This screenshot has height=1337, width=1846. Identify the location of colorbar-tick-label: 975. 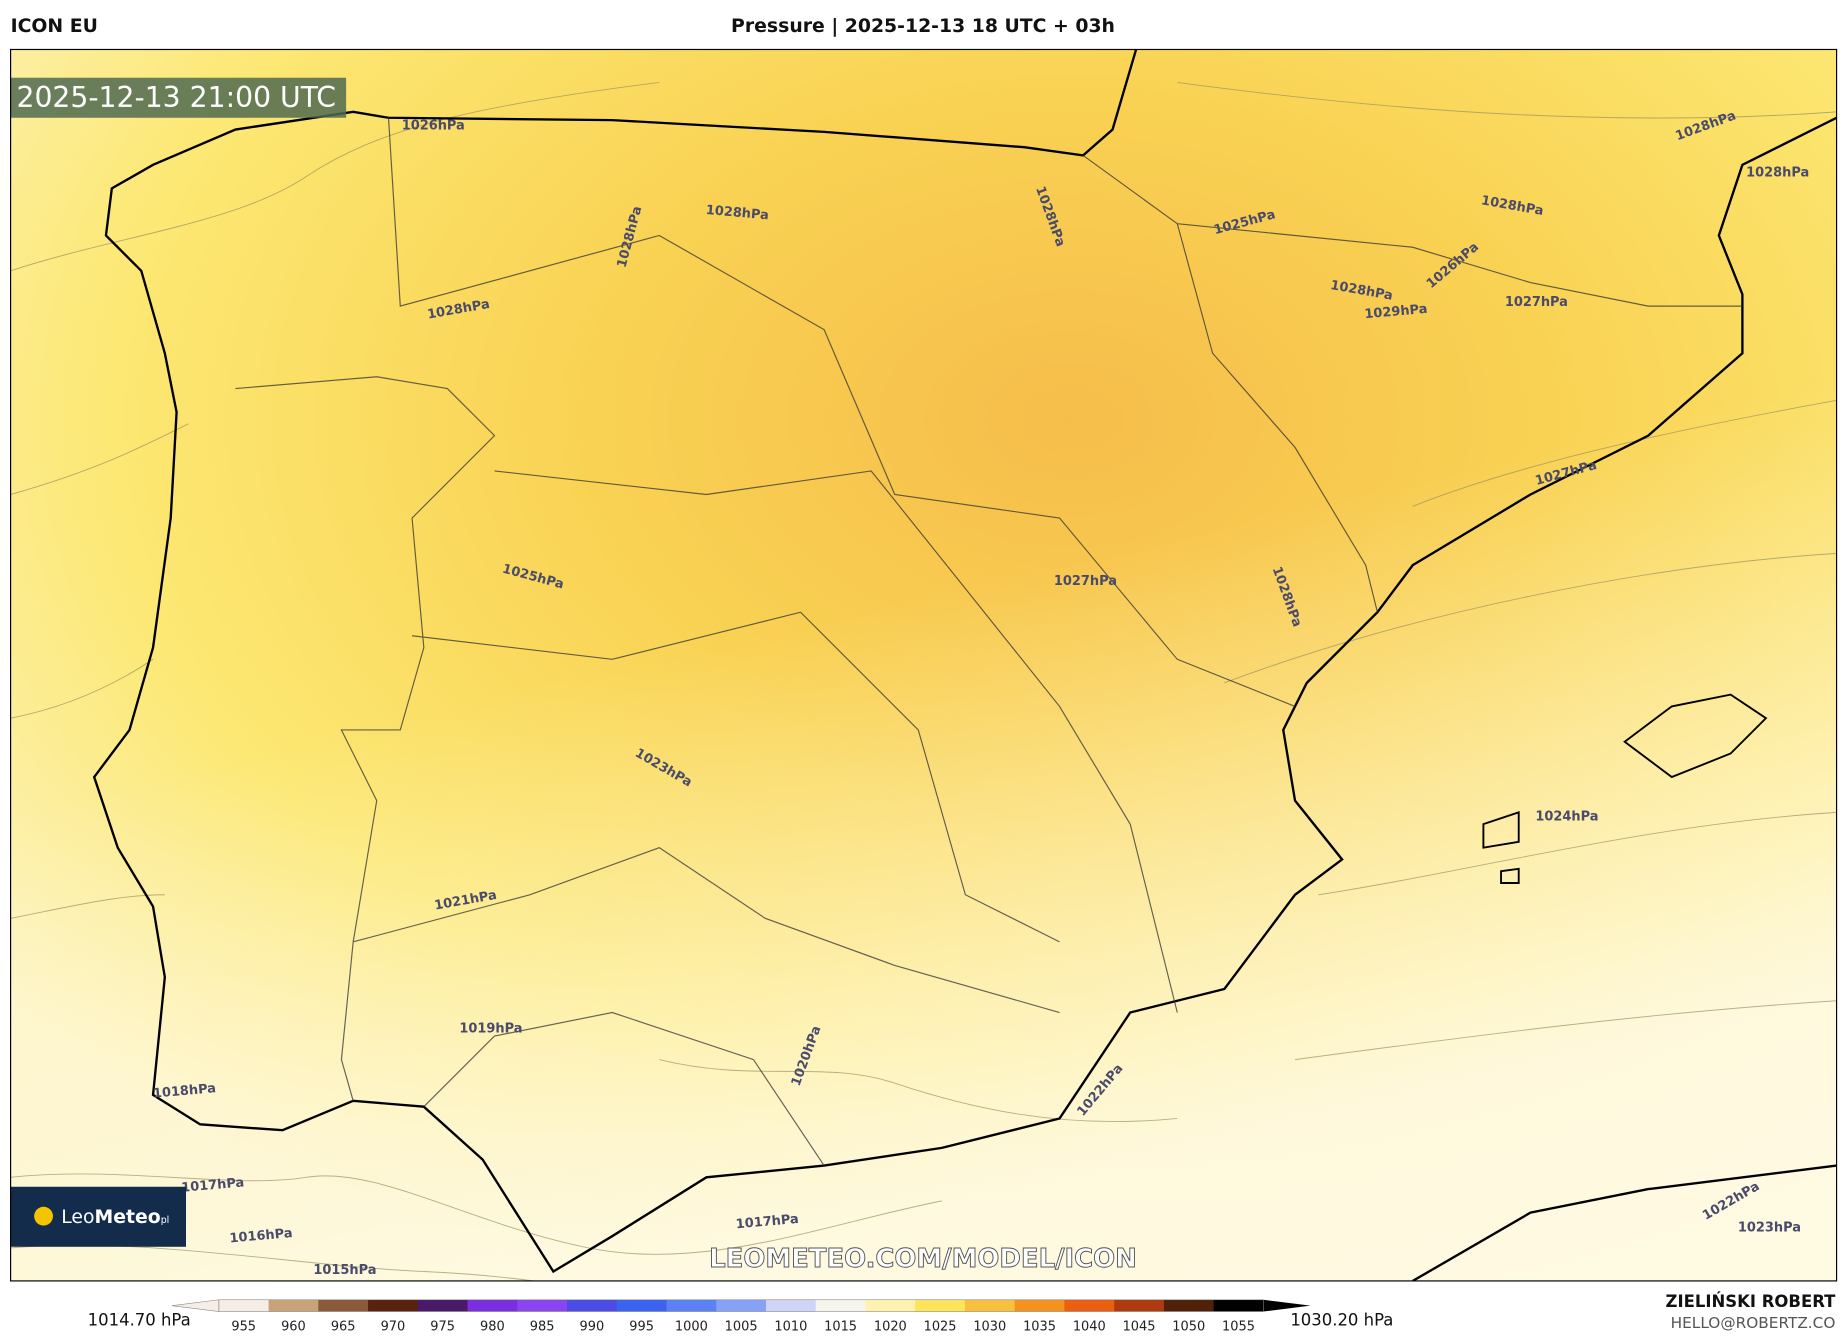
(442, 1326).